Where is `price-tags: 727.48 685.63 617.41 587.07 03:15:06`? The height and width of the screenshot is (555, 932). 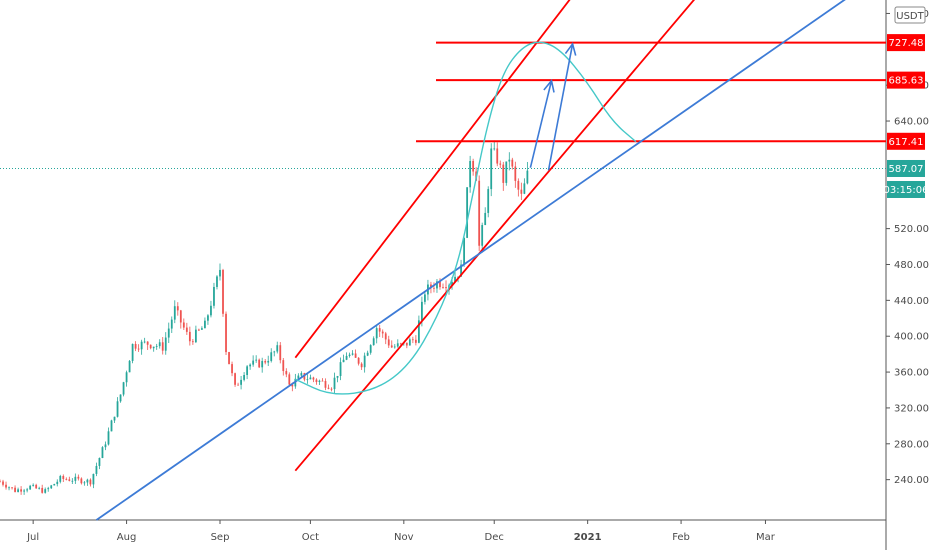
price-tags: 727.48 685.63 617.41 587.07 03:15:06 is located at coordinates (906, 116).